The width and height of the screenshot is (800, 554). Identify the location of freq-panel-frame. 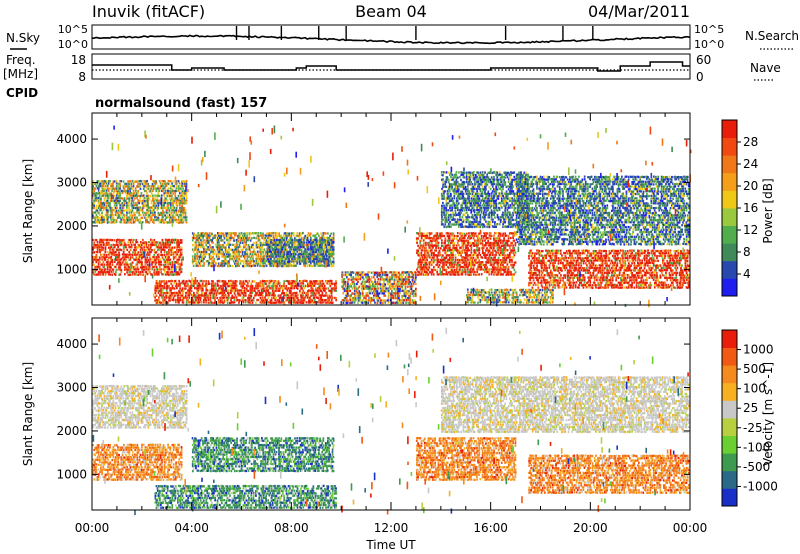
(391, 66).